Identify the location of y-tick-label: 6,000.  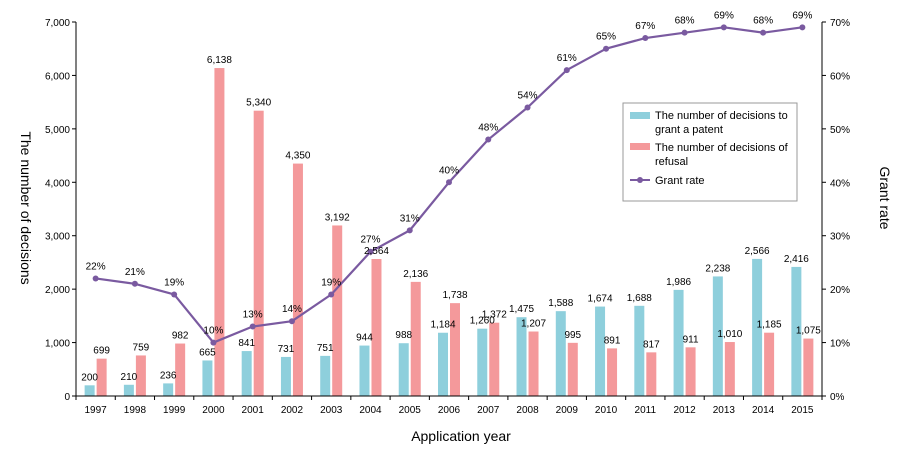
(57, 76).